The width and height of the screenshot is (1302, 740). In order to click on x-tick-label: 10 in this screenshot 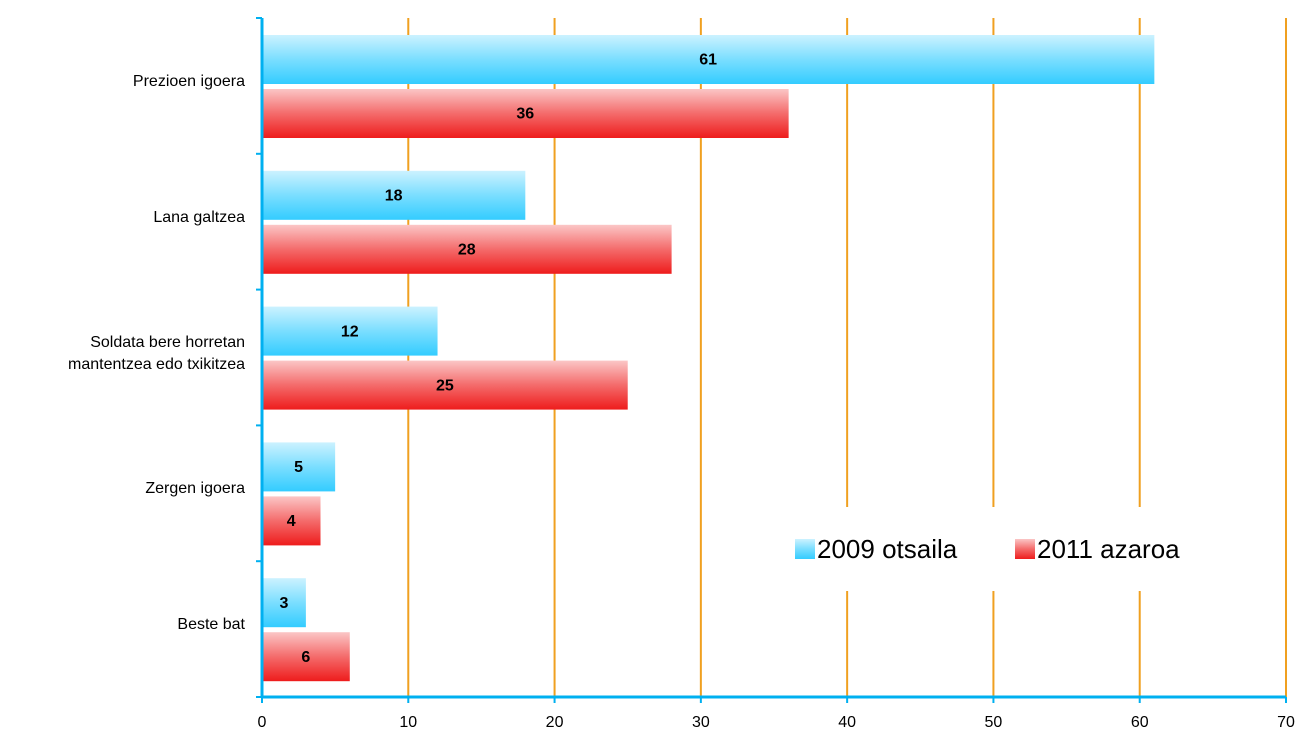, I will do `click(408, 722)`.